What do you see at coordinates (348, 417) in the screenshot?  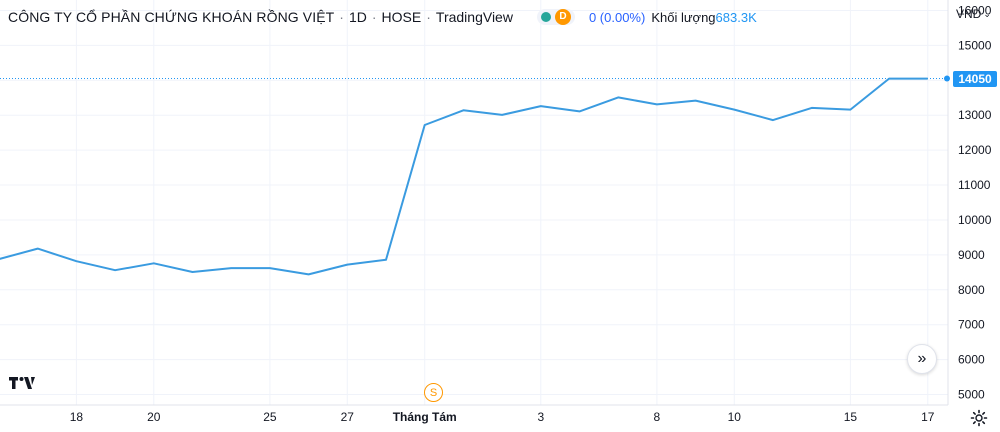 I see `time-tick-label: 27` at bounding box center [348, 417].